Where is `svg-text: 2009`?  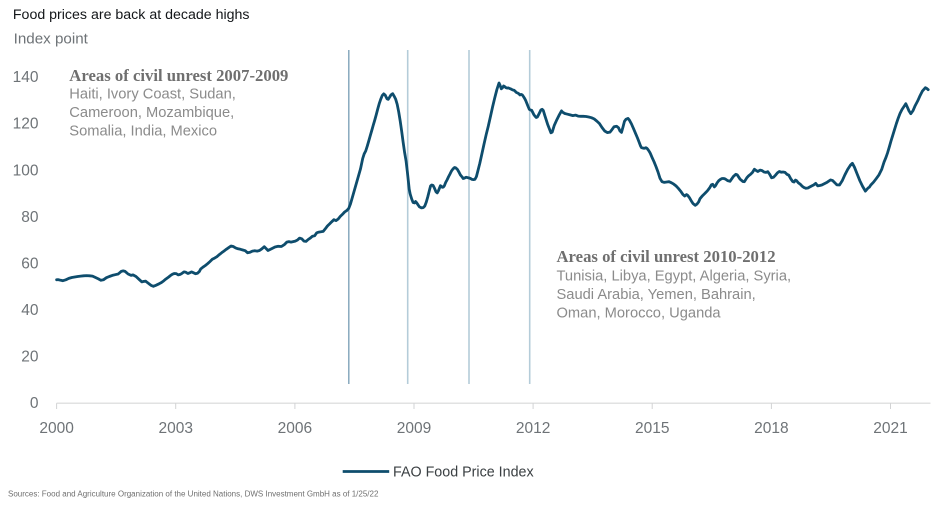
svg-text: 2009 is located at coordinates (414, 428).